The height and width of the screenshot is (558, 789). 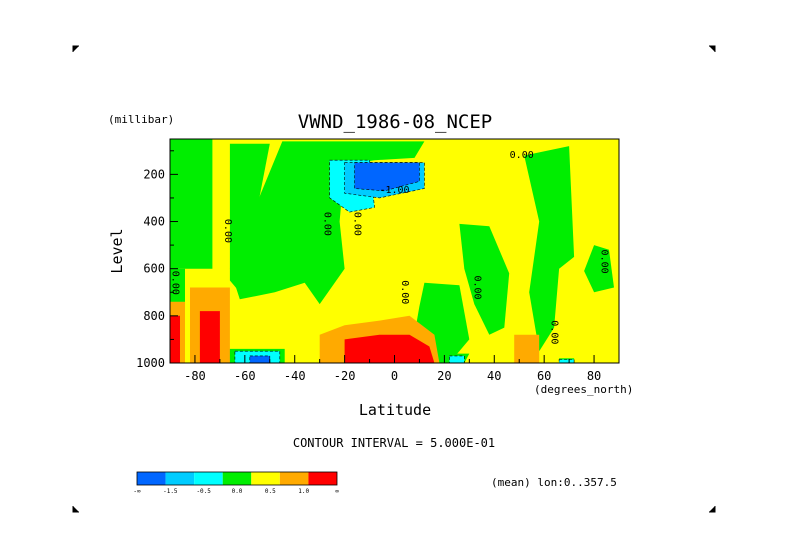 I want to click on colorbar-label-6: ∞, so click(x=337, y=491).